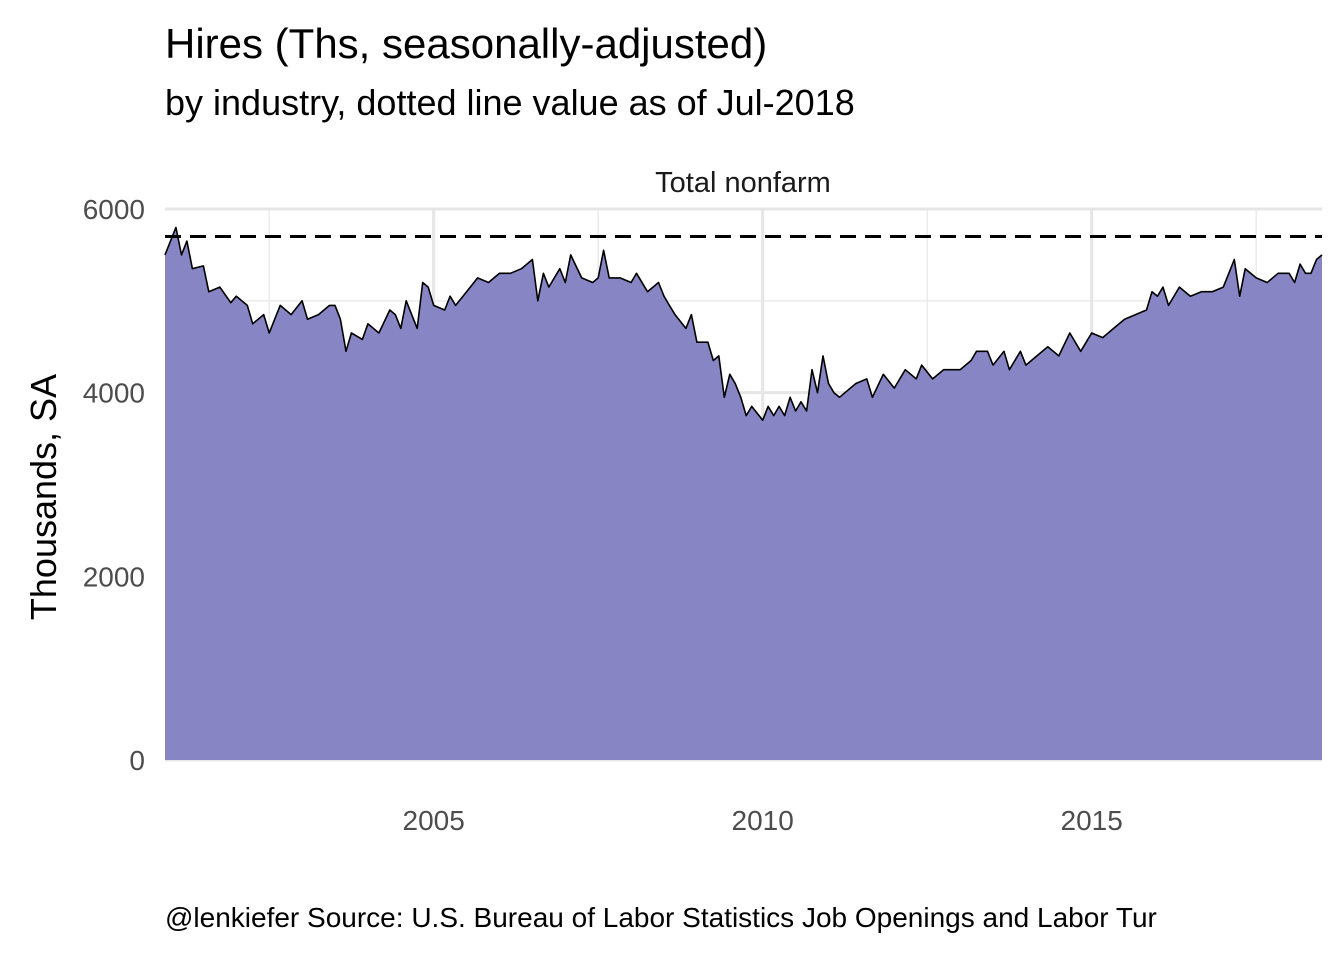 The width and height of the screenshot is (1344, 960). I want to click on x-tick-label: 2005, so click(434, 820).